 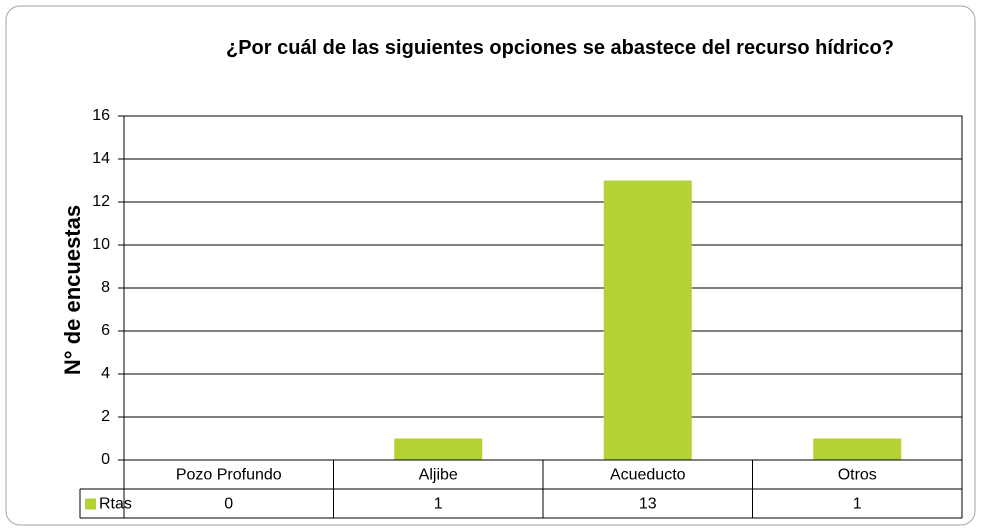 I want to click on y-tick-label: 2, so click(x=105, y=416).